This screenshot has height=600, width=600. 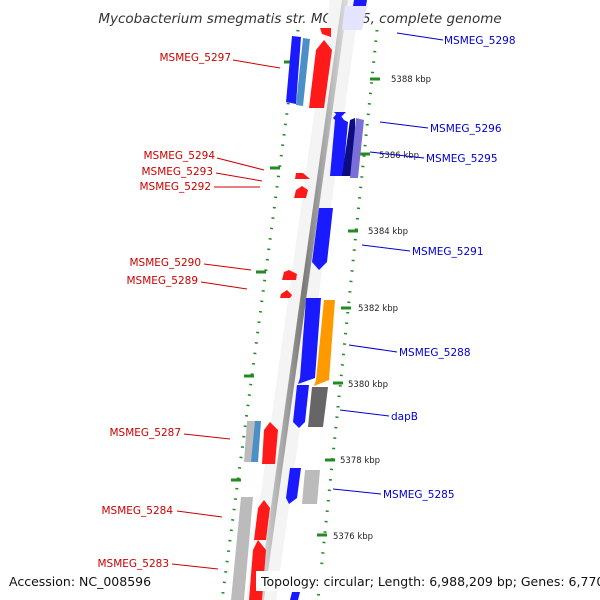 What do you see at coordinates (311, 487) in the screenshot?
I see `gene-msmeg-5285-b` at bounding box center [311, 487].